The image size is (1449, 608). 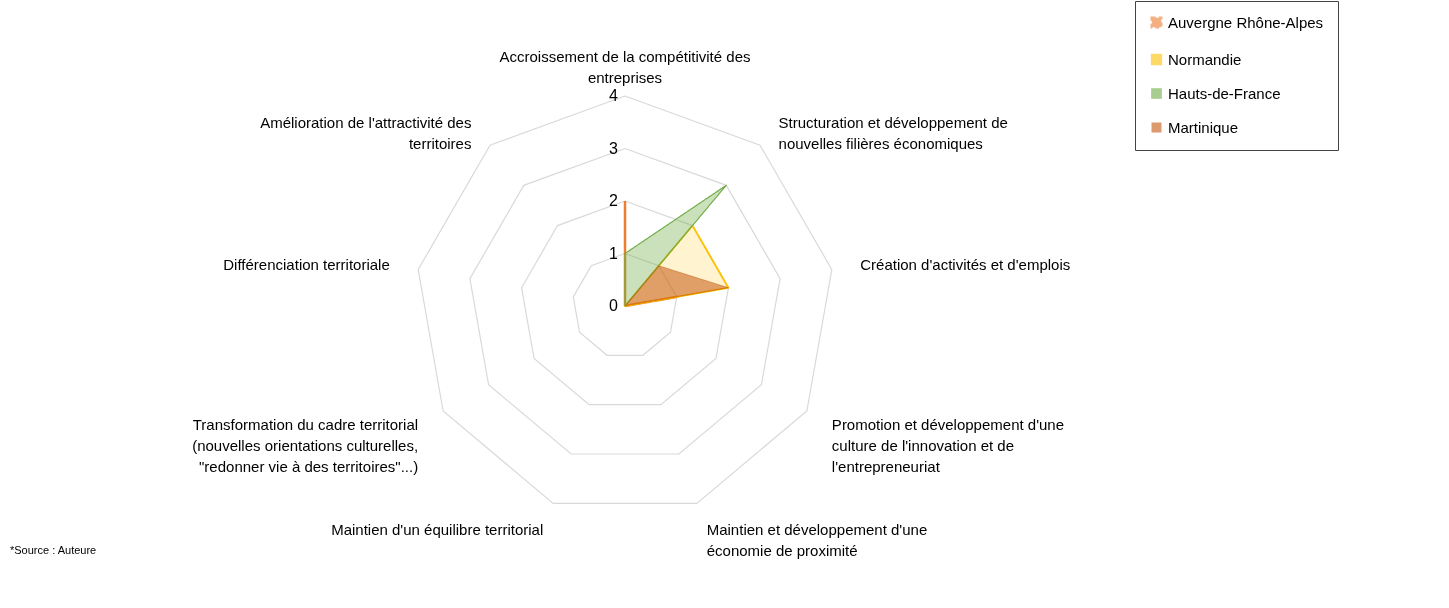 I want to click on spoke-label: Amélioration de l'attractivité des territoires, so click(x=366, y=133).